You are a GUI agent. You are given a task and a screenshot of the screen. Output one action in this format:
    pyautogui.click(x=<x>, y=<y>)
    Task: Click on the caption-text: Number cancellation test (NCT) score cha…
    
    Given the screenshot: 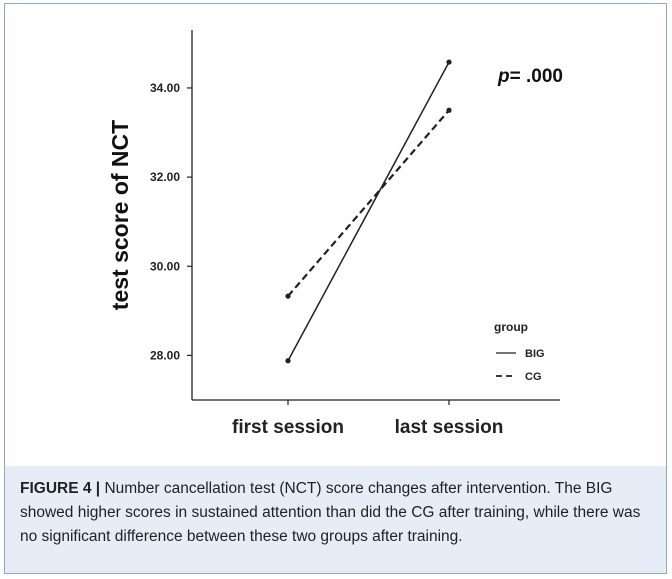 What is the action you would take?
    pyautogui.click(x=330, y=512)
    